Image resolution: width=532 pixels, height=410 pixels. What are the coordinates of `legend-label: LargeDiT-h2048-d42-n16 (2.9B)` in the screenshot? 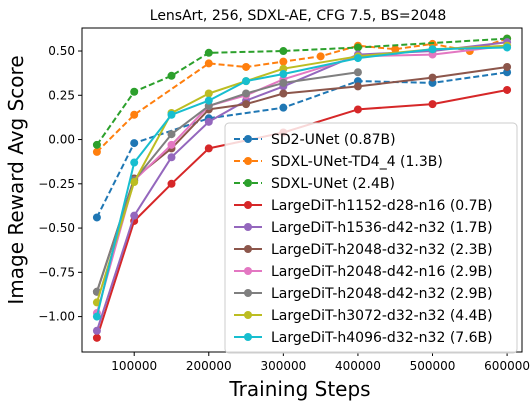 It's located at (382, 272).